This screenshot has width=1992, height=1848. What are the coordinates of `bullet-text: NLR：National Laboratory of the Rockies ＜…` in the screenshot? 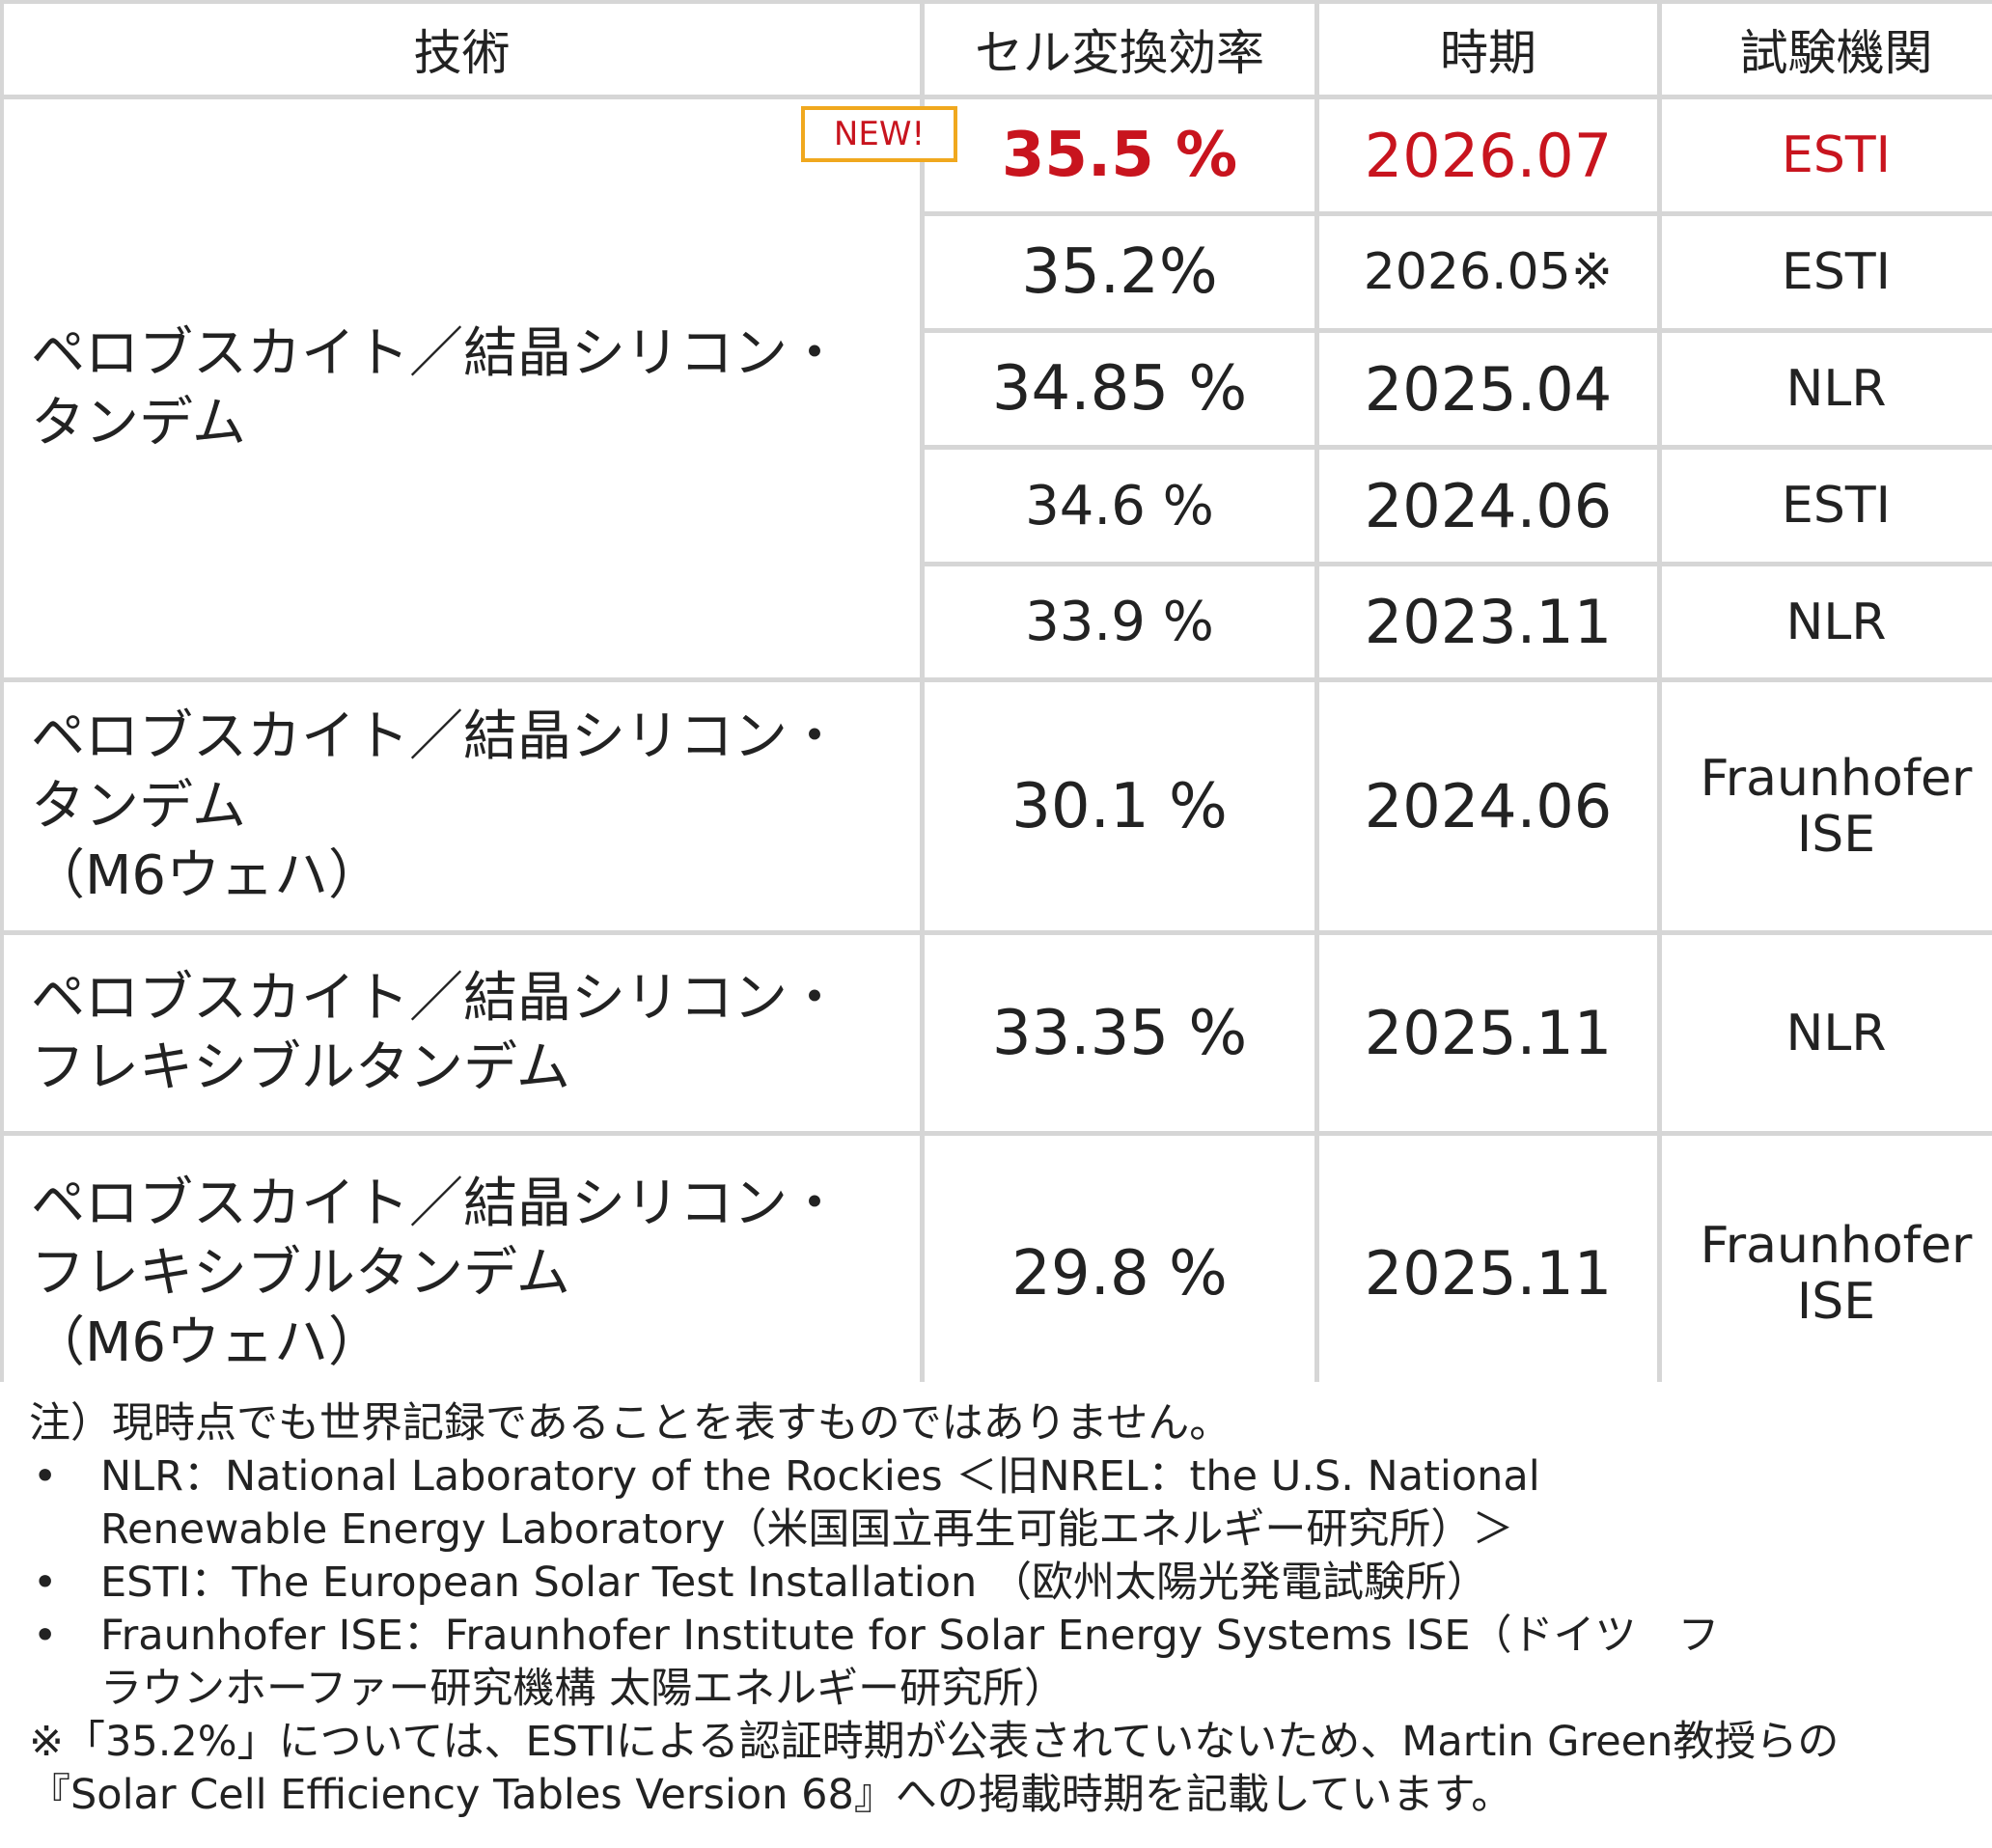 It's located at (820, 1476).